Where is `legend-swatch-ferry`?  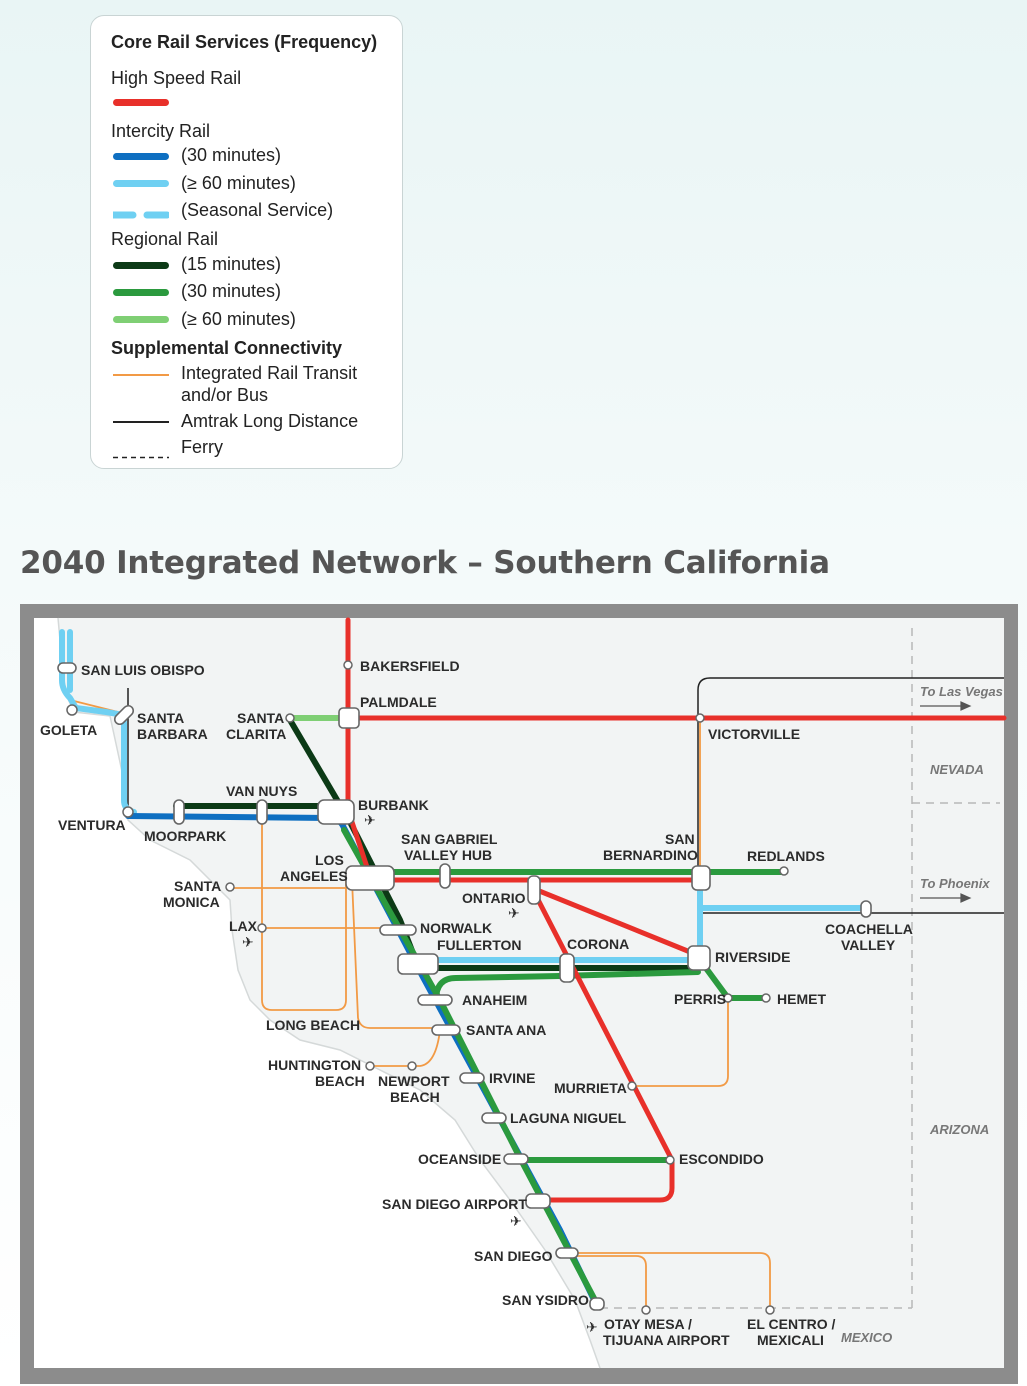 legend-swatch-ferry is located at coordinates (141, 452).